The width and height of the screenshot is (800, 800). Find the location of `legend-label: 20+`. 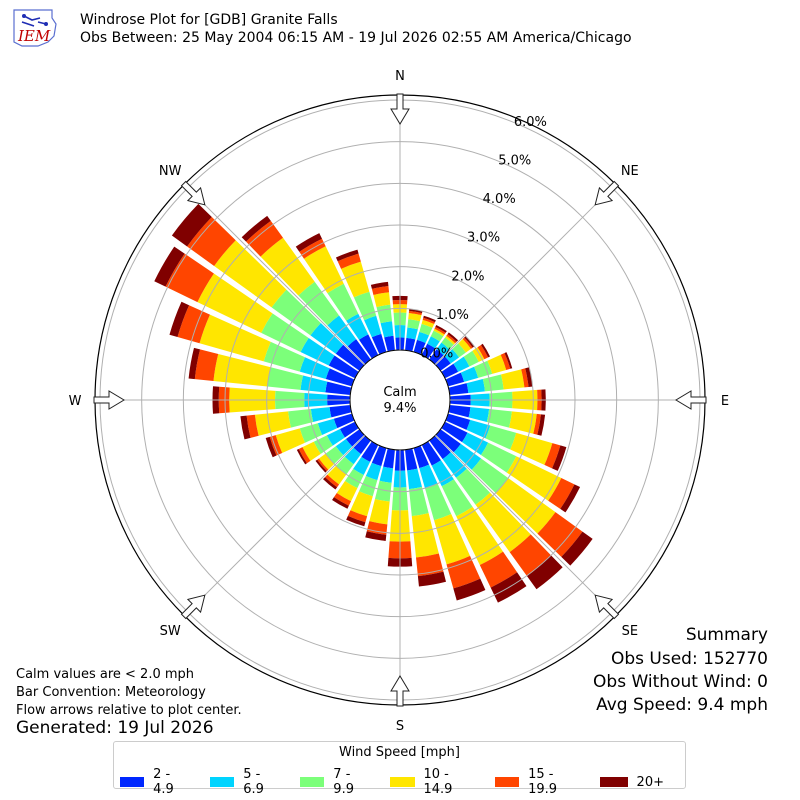

legend-label: 20+ is located at coordinates (650, 782).